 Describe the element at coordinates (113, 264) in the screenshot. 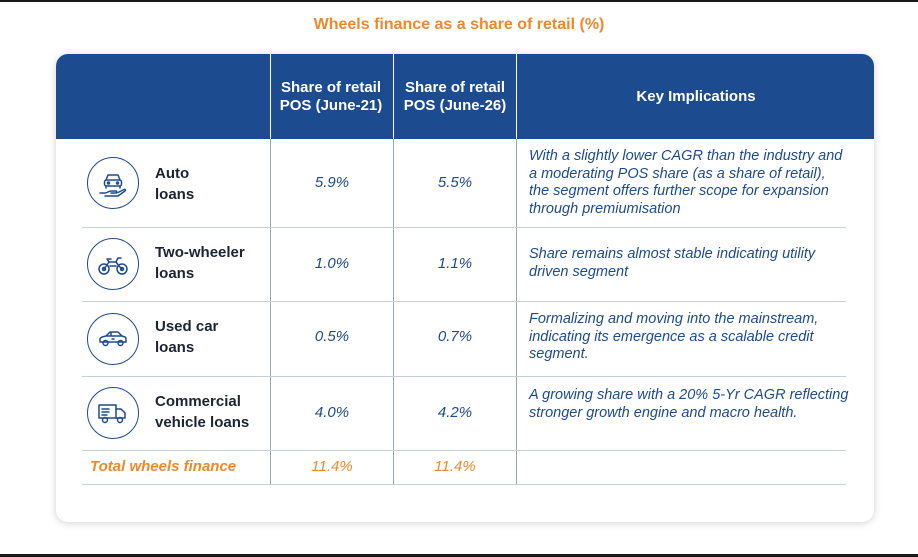

I see `motorcycle-icon` at that location.